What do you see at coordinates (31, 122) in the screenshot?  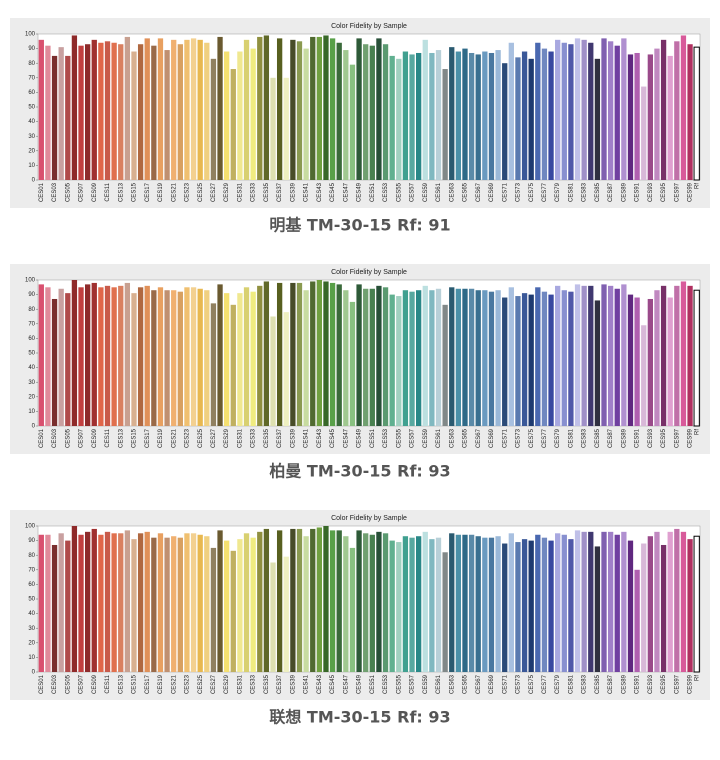 I see `y-tick-label: 40` at bounding box center [31, 122].